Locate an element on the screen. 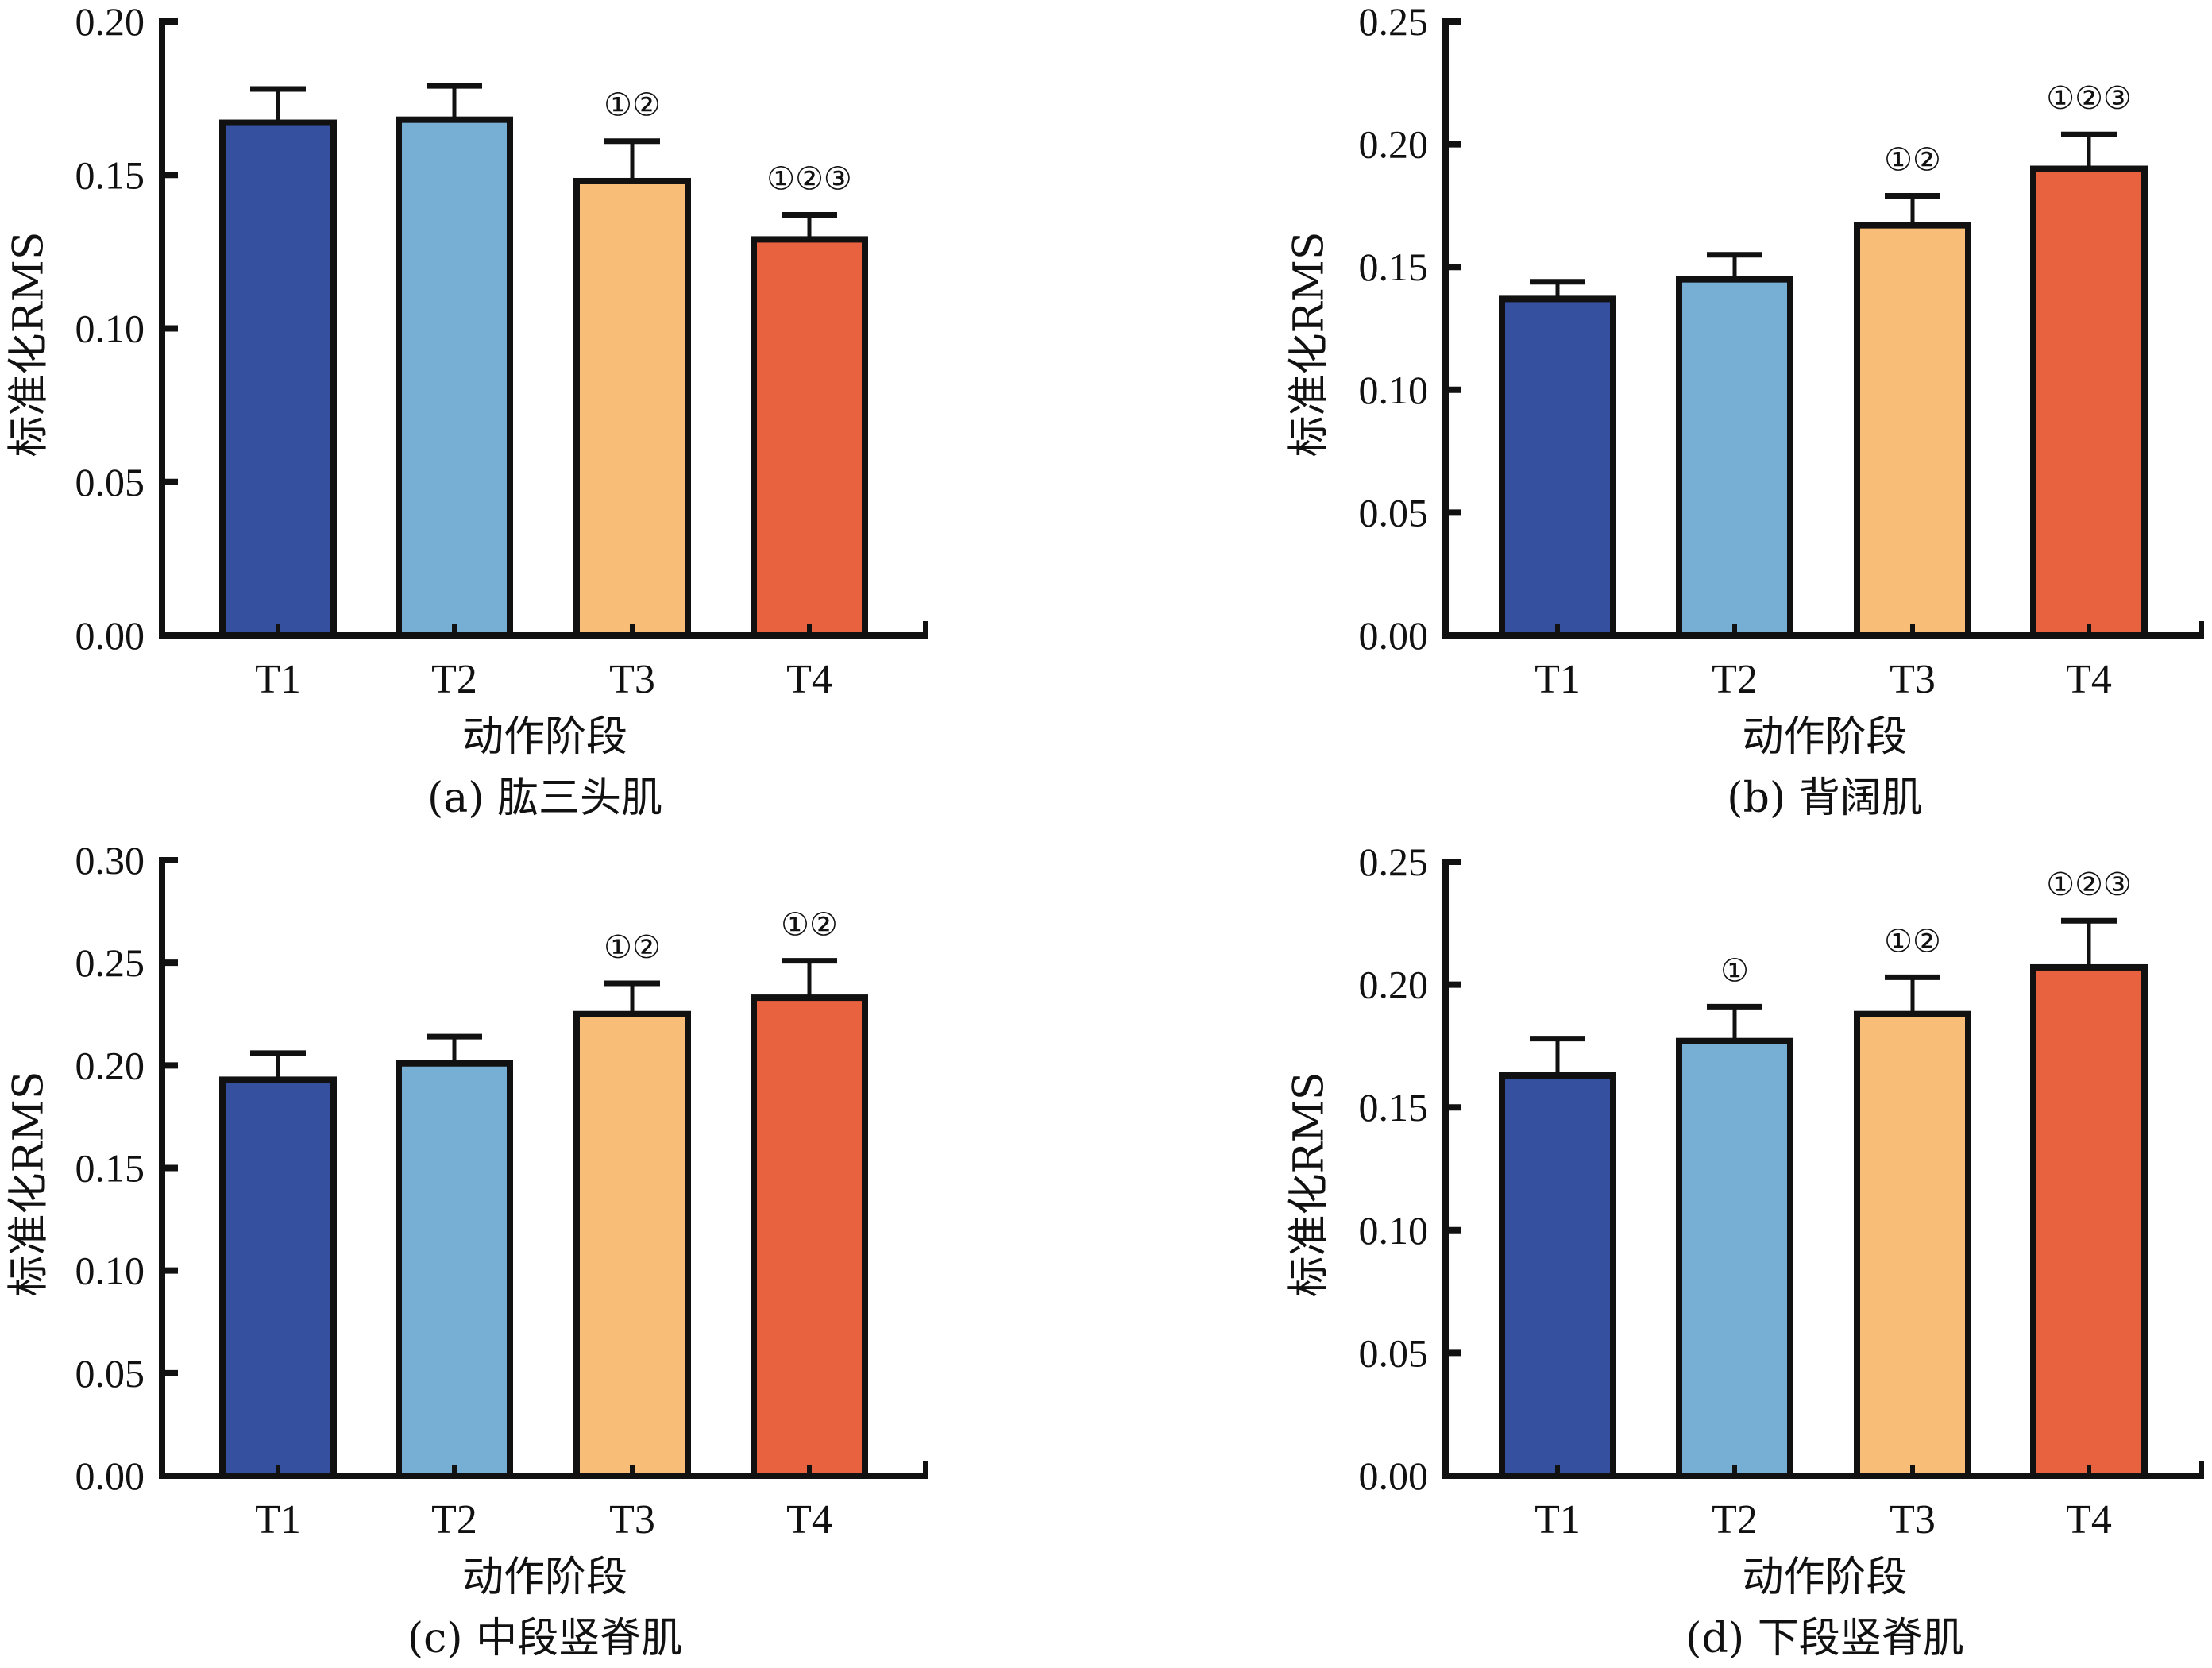  y-tick-label: 0.30 is located at coordinates (110, 860).